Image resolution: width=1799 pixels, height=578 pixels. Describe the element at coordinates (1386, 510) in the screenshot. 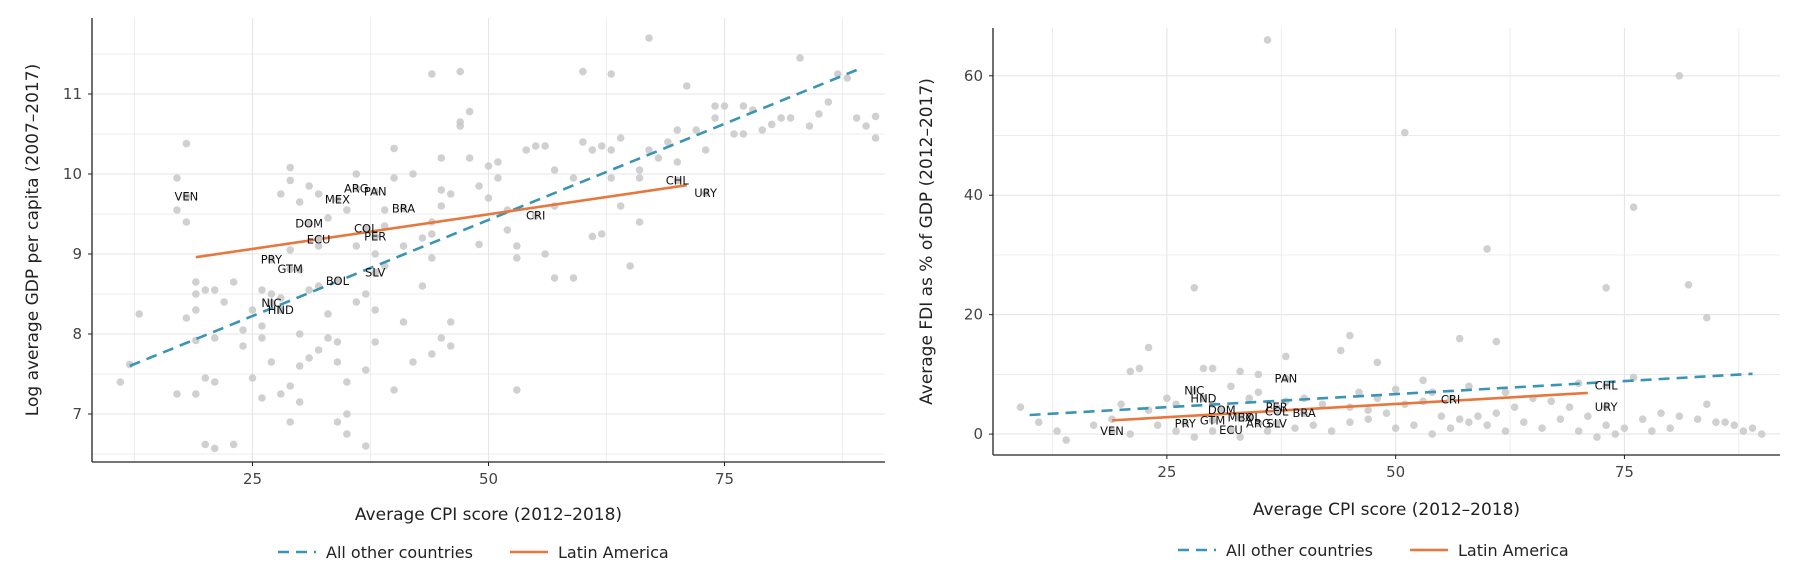

I see `right-x-axis-title: Average CPI score (2012–2018)` at that location.